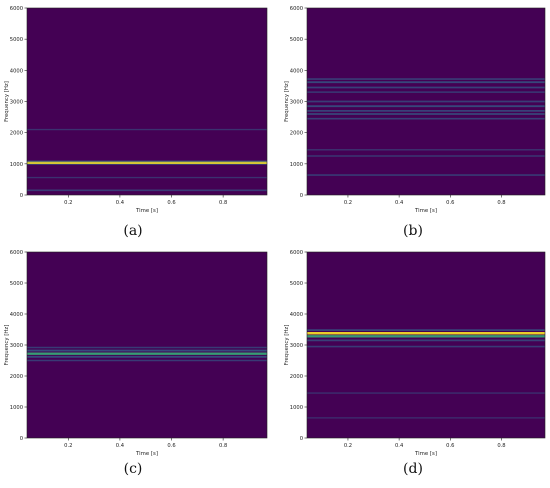 The image size is (550, 488). Describe the element at coordinates (133, 231) in the screenshot. I see `caption-a: (a)` at that location.